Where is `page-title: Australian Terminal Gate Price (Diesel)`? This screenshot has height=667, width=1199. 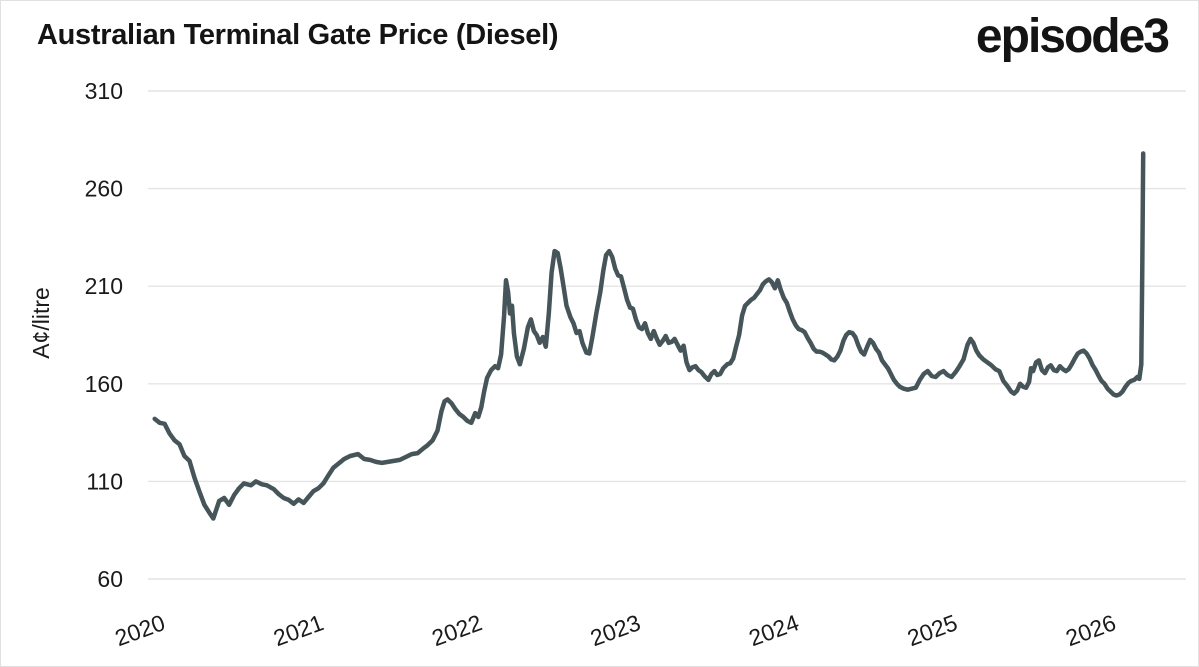
page-title: Australian Terminal Gate Price (Diesel) is located at coordinates (298, 35).